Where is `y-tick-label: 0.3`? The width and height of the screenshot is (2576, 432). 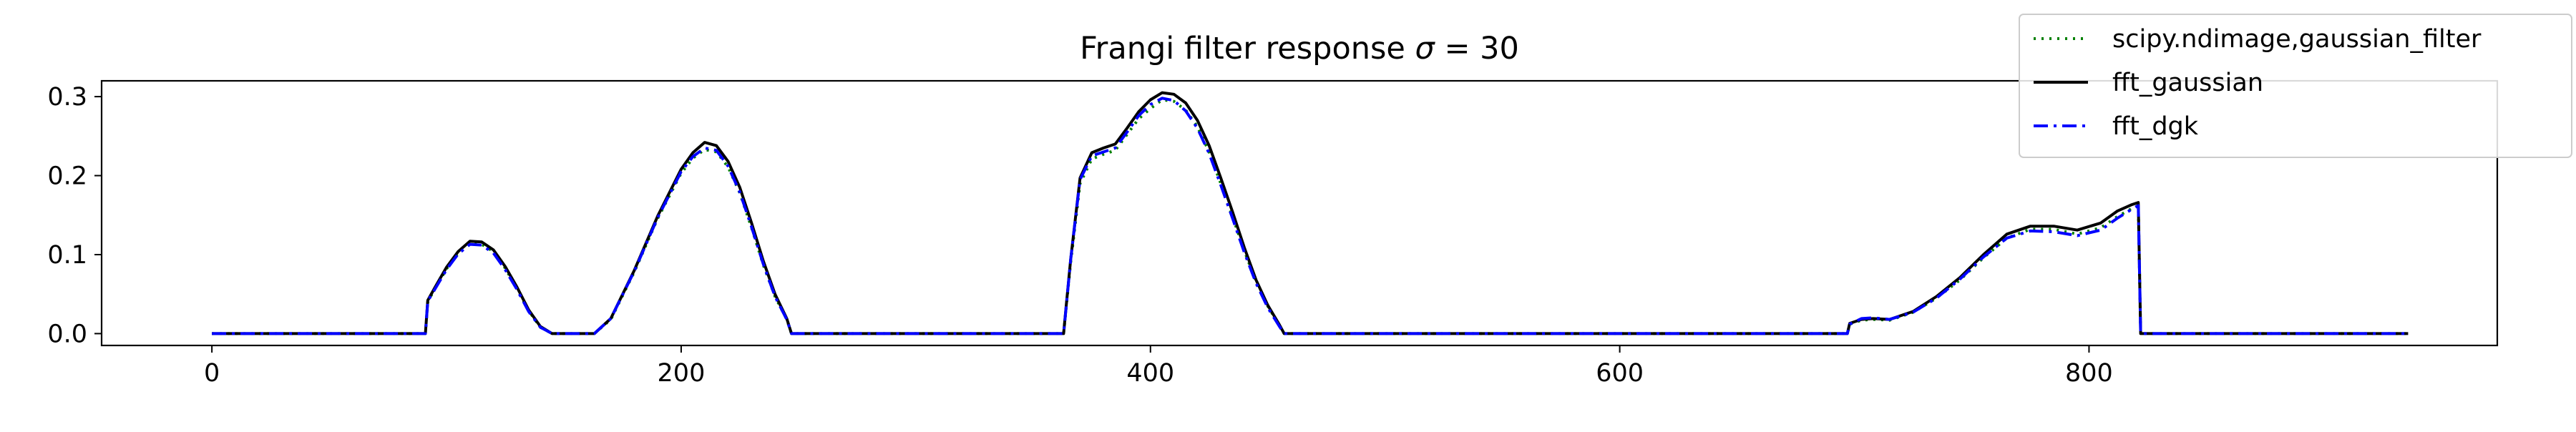
y-tick-label: 0.3 is located at coordinates (67, 98).